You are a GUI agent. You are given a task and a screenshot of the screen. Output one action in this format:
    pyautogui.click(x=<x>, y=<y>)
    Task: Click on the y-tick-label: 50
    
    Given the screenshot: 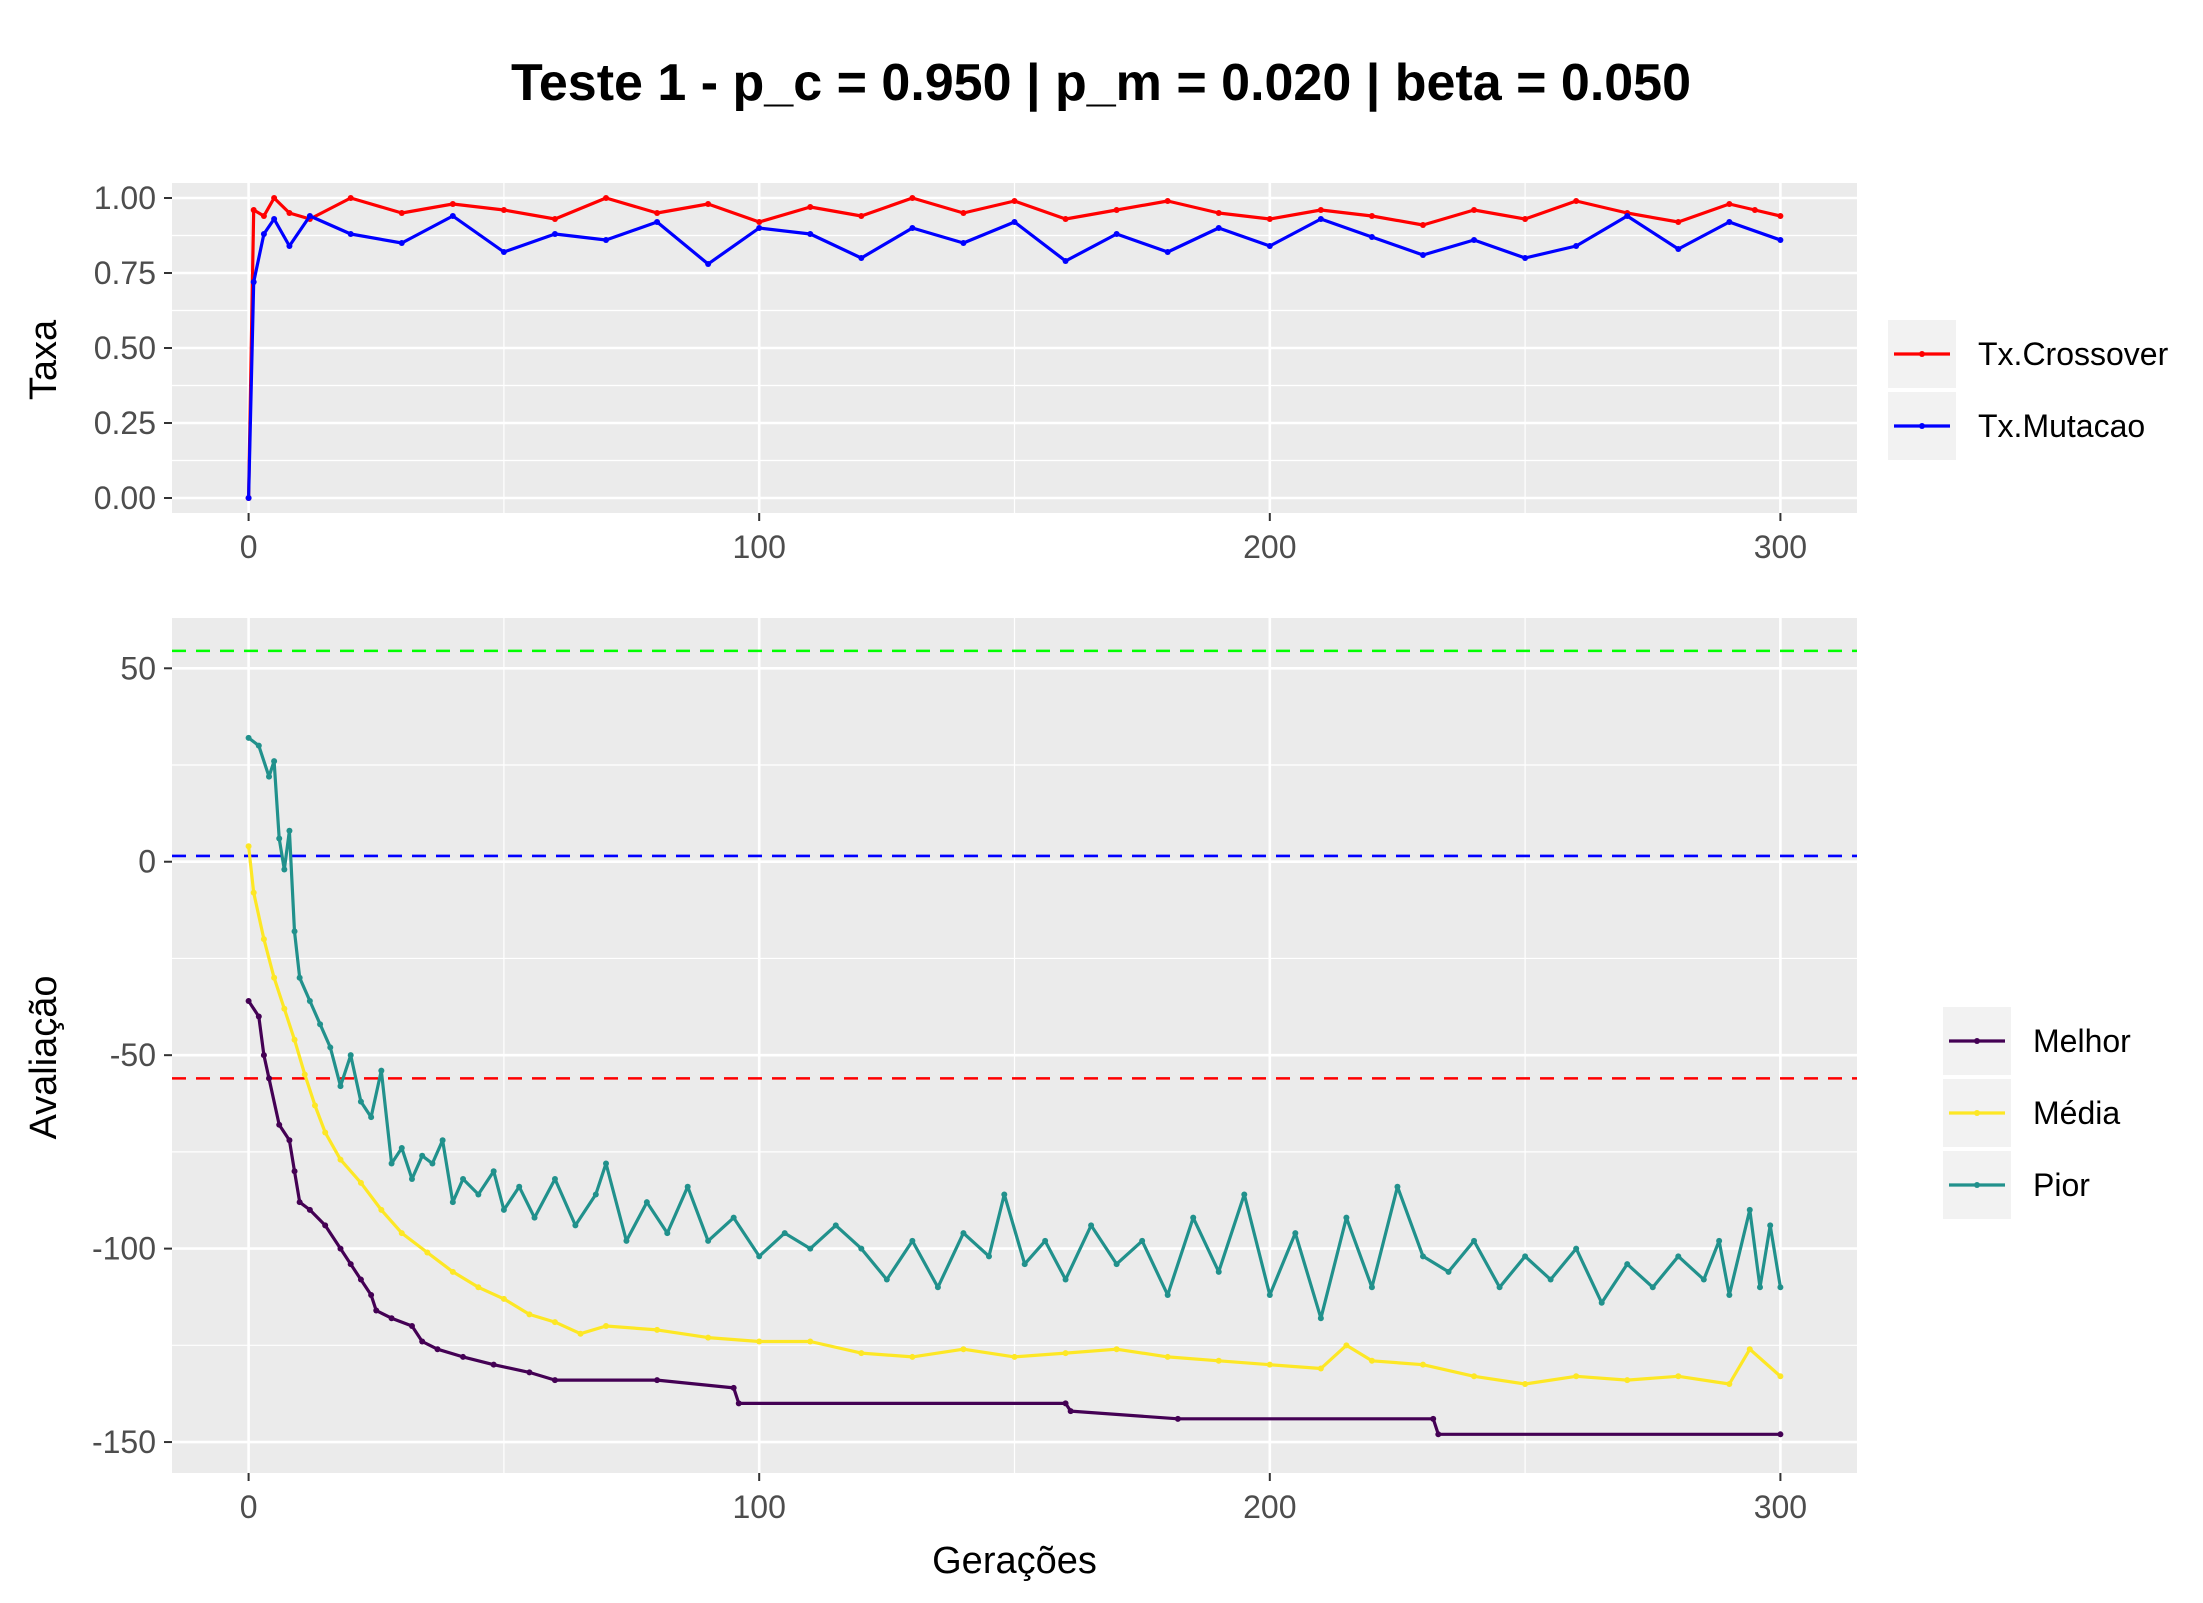 What is the action you would take?
    pyautogui.click(x=138, y=668)
    